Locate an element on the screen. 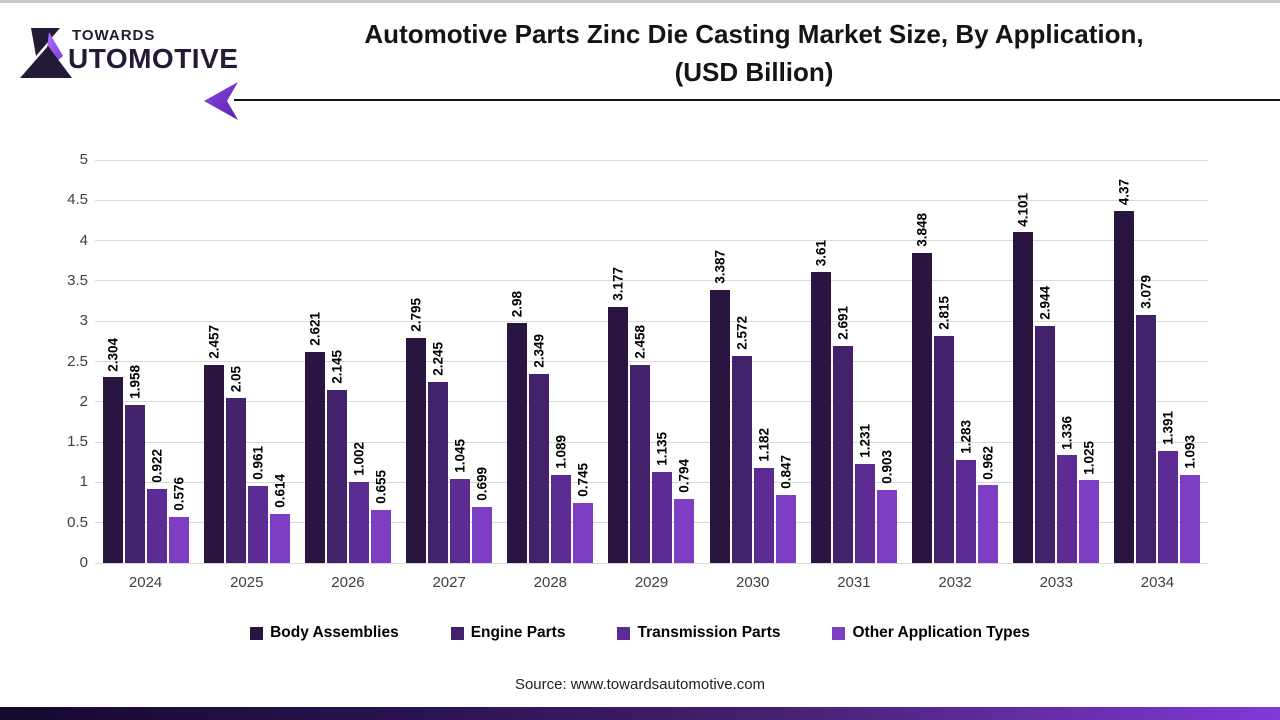 This screenshot has width=1280, height=720. logo-towards-text: TOWARDS is located at coordinates (114, 35).